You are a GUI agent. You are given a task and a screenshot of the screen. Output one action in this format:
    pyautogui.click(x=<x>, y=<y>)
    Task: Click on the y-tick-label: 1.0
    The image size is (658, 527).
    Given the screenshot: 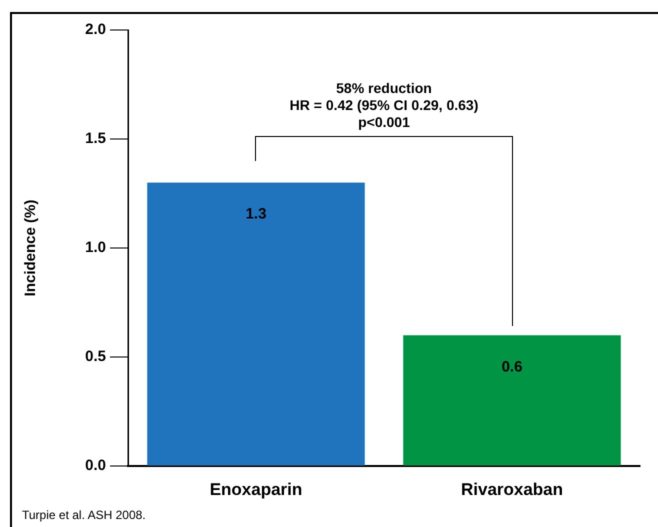 What is the action you would take?
    pyautogui.click(x=95, y=247)
    